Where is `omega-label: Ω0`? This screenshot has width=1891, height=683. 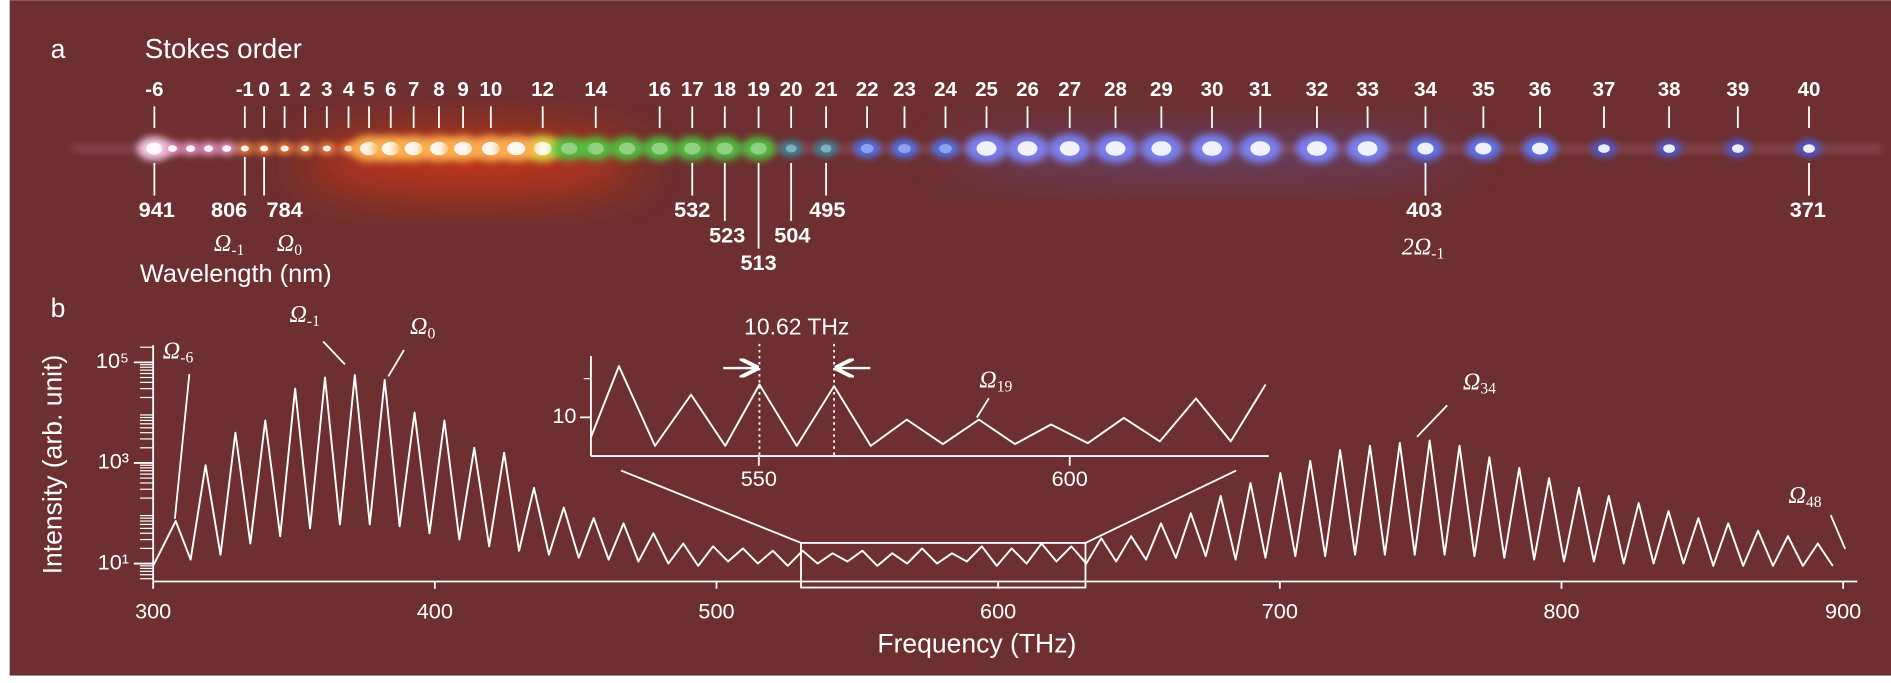
omega-label: Ω0 is located at coordinates (422, 328).